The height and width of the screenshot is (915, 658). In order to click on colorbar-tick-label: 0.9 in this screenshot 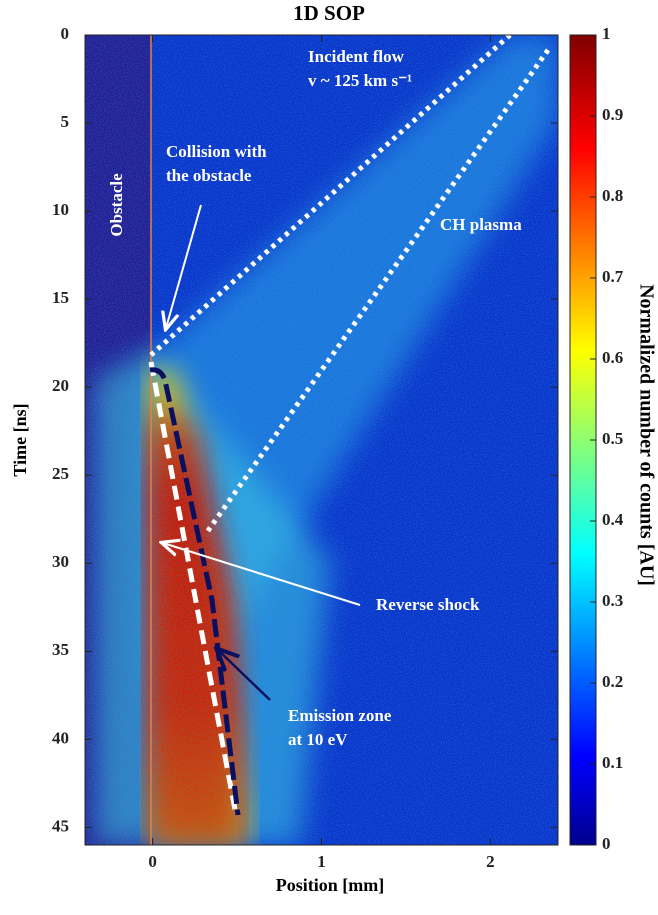, I will do `click(612, 114)`.